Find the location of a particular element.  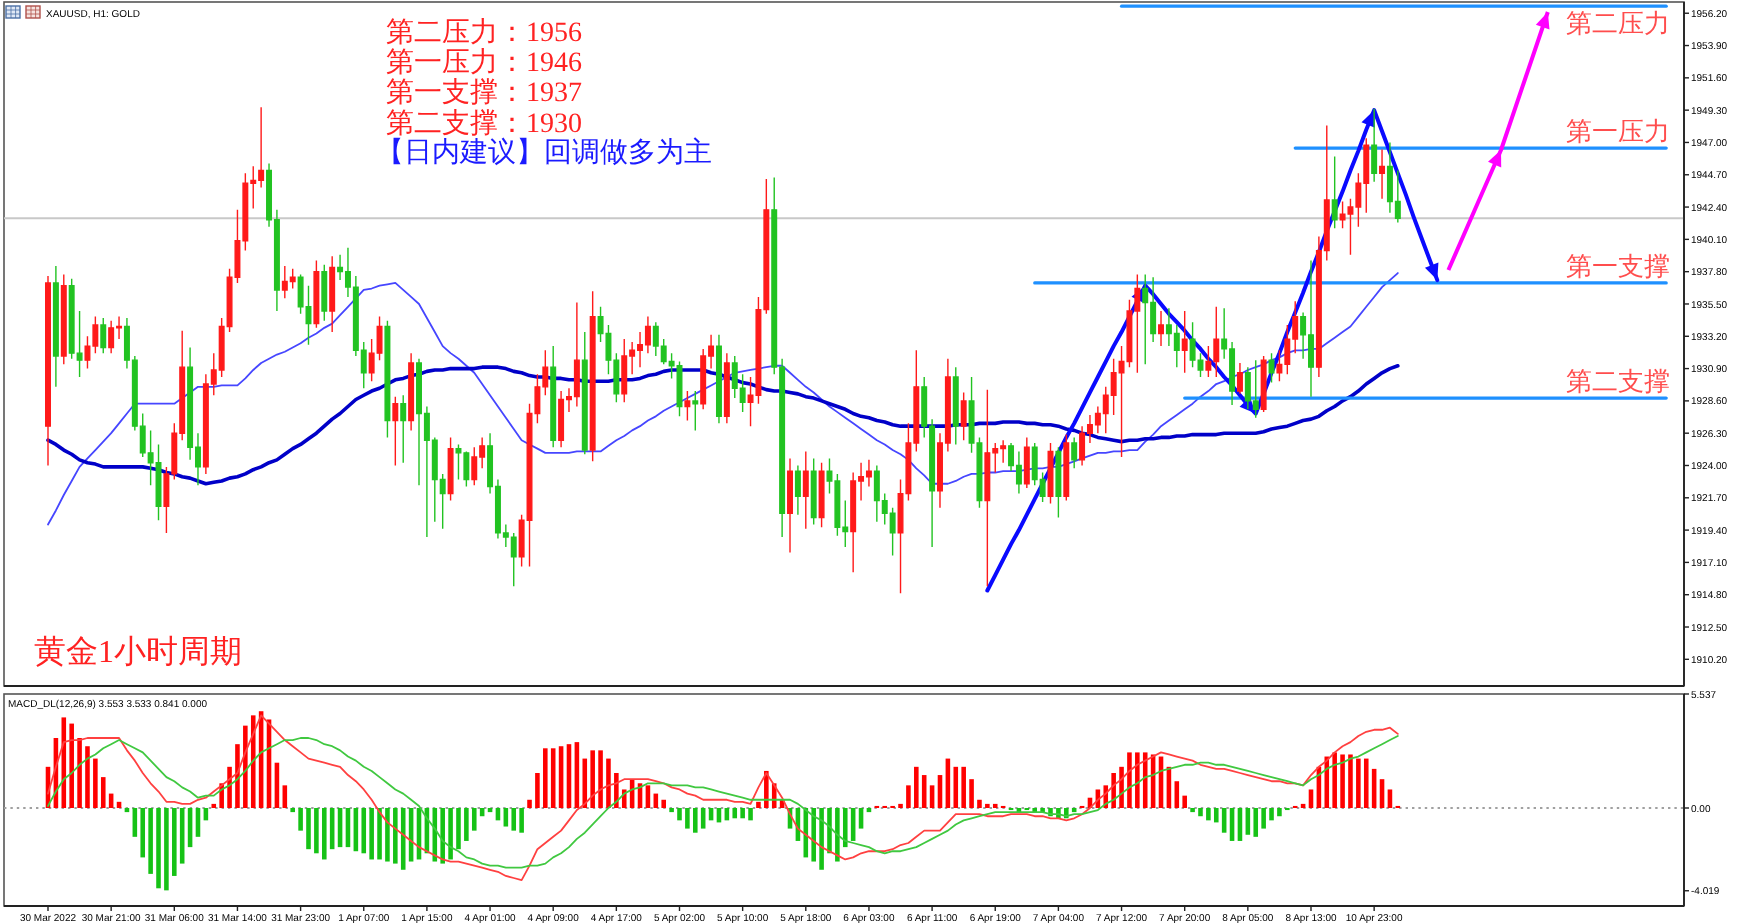

annotation: 第一压力：1946 is located at coordinates (484, 63).